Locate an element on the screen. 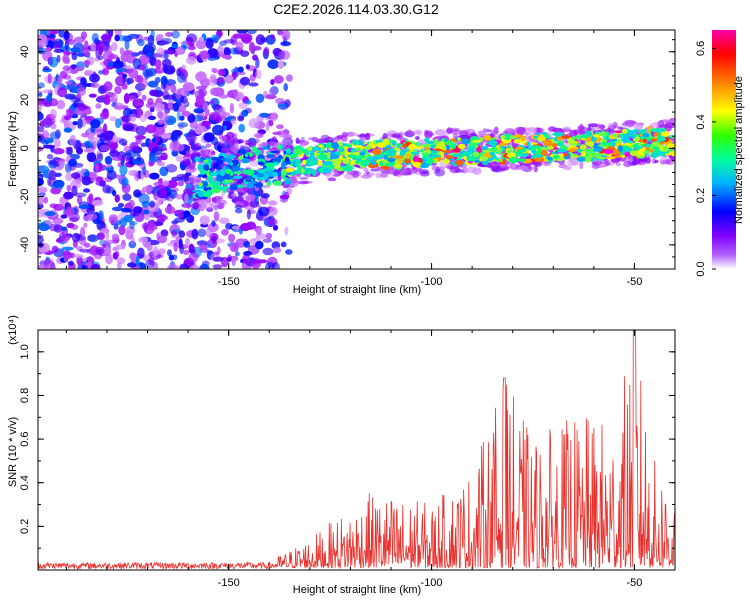 This screenshot has width=750, height=600. colorbar-label: Normalized spectral amplitude is located at coordinates (739, 150).